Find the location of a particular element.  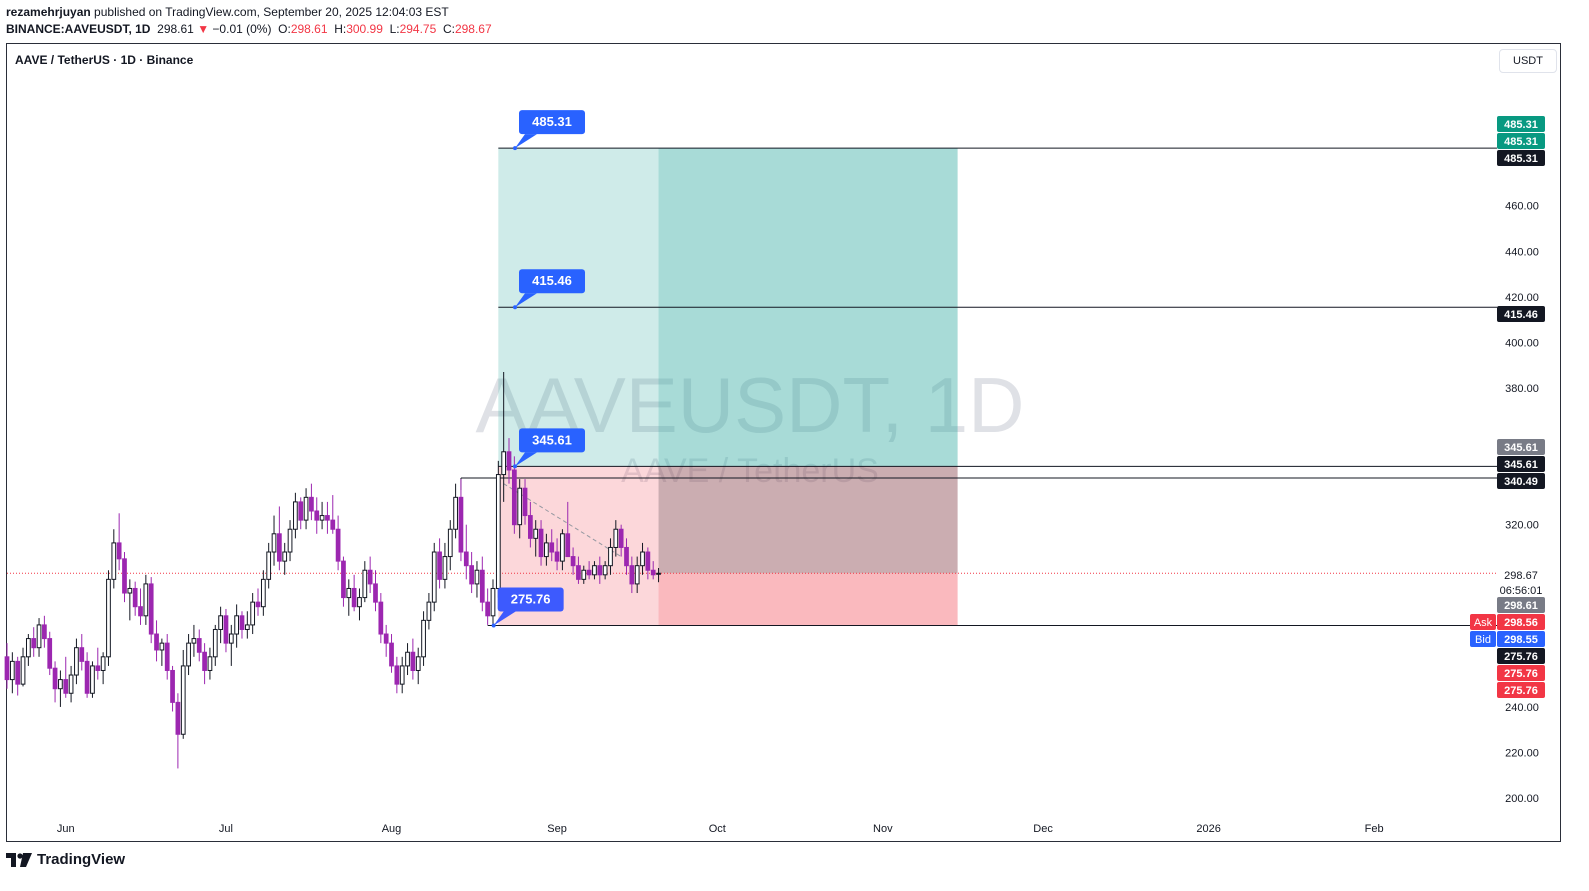

watermark-name: AAVE / TetherUS is located at coordinates (750, 471).